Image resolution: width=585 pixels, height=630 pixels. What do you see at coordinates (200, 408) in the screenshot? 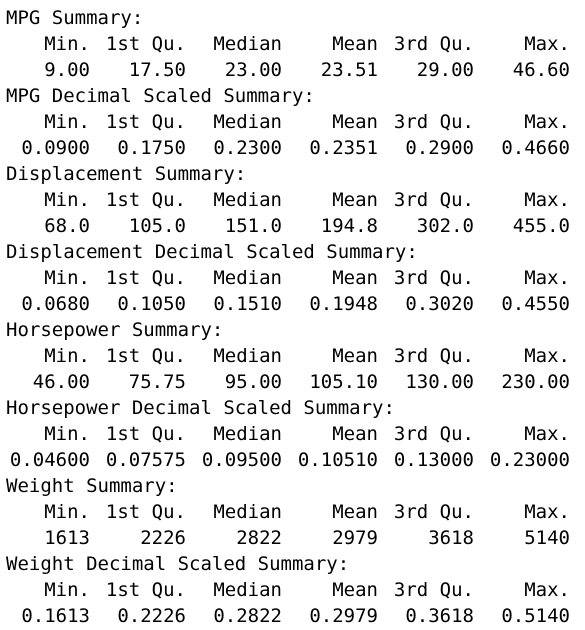
I see `summary-title: Horsepower Decimal Scaled Summary:` at bounding box center [200, 408].